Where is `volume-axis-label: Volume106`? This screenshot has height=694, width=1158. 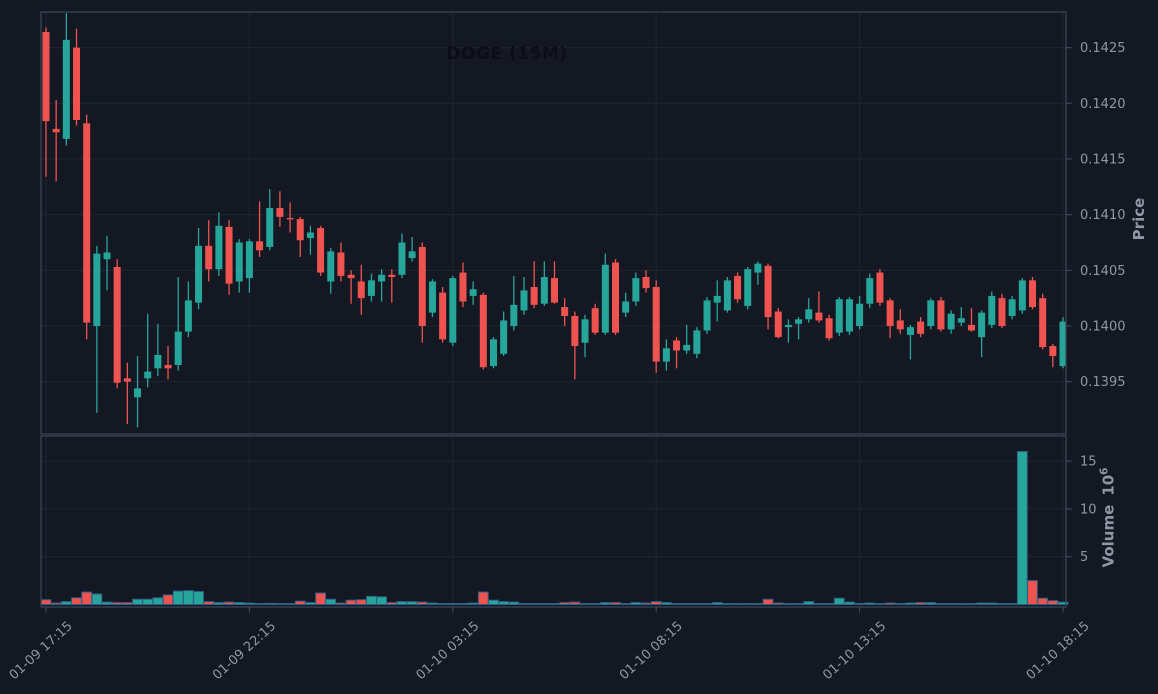
volume-axis-label: Volume106 is located at coordinates (1108, 517).